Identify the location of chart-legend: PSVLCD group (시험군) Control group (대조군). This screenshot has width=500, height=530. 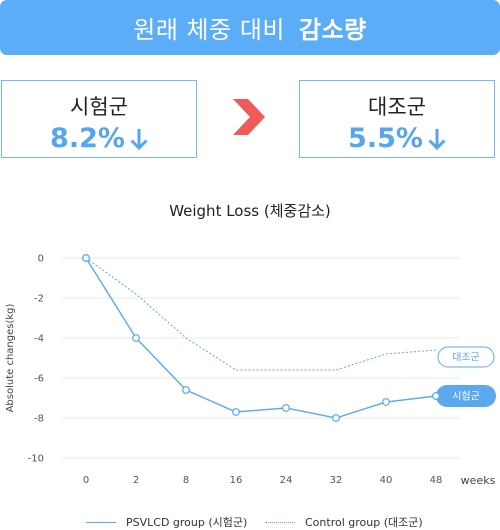
(250, 522).